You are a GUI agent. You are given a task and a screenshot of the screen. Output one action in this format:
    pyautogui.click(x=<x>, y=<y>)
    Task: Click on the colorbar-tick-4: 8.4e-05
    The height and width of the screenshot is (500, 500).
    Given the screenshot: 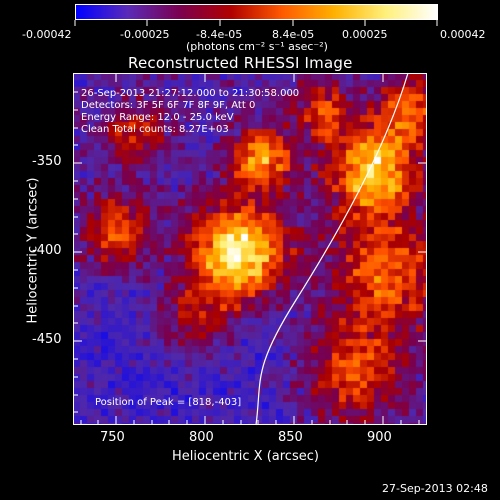 What is the action you would take?
    pyautogui.click(x=293, y=34)
    